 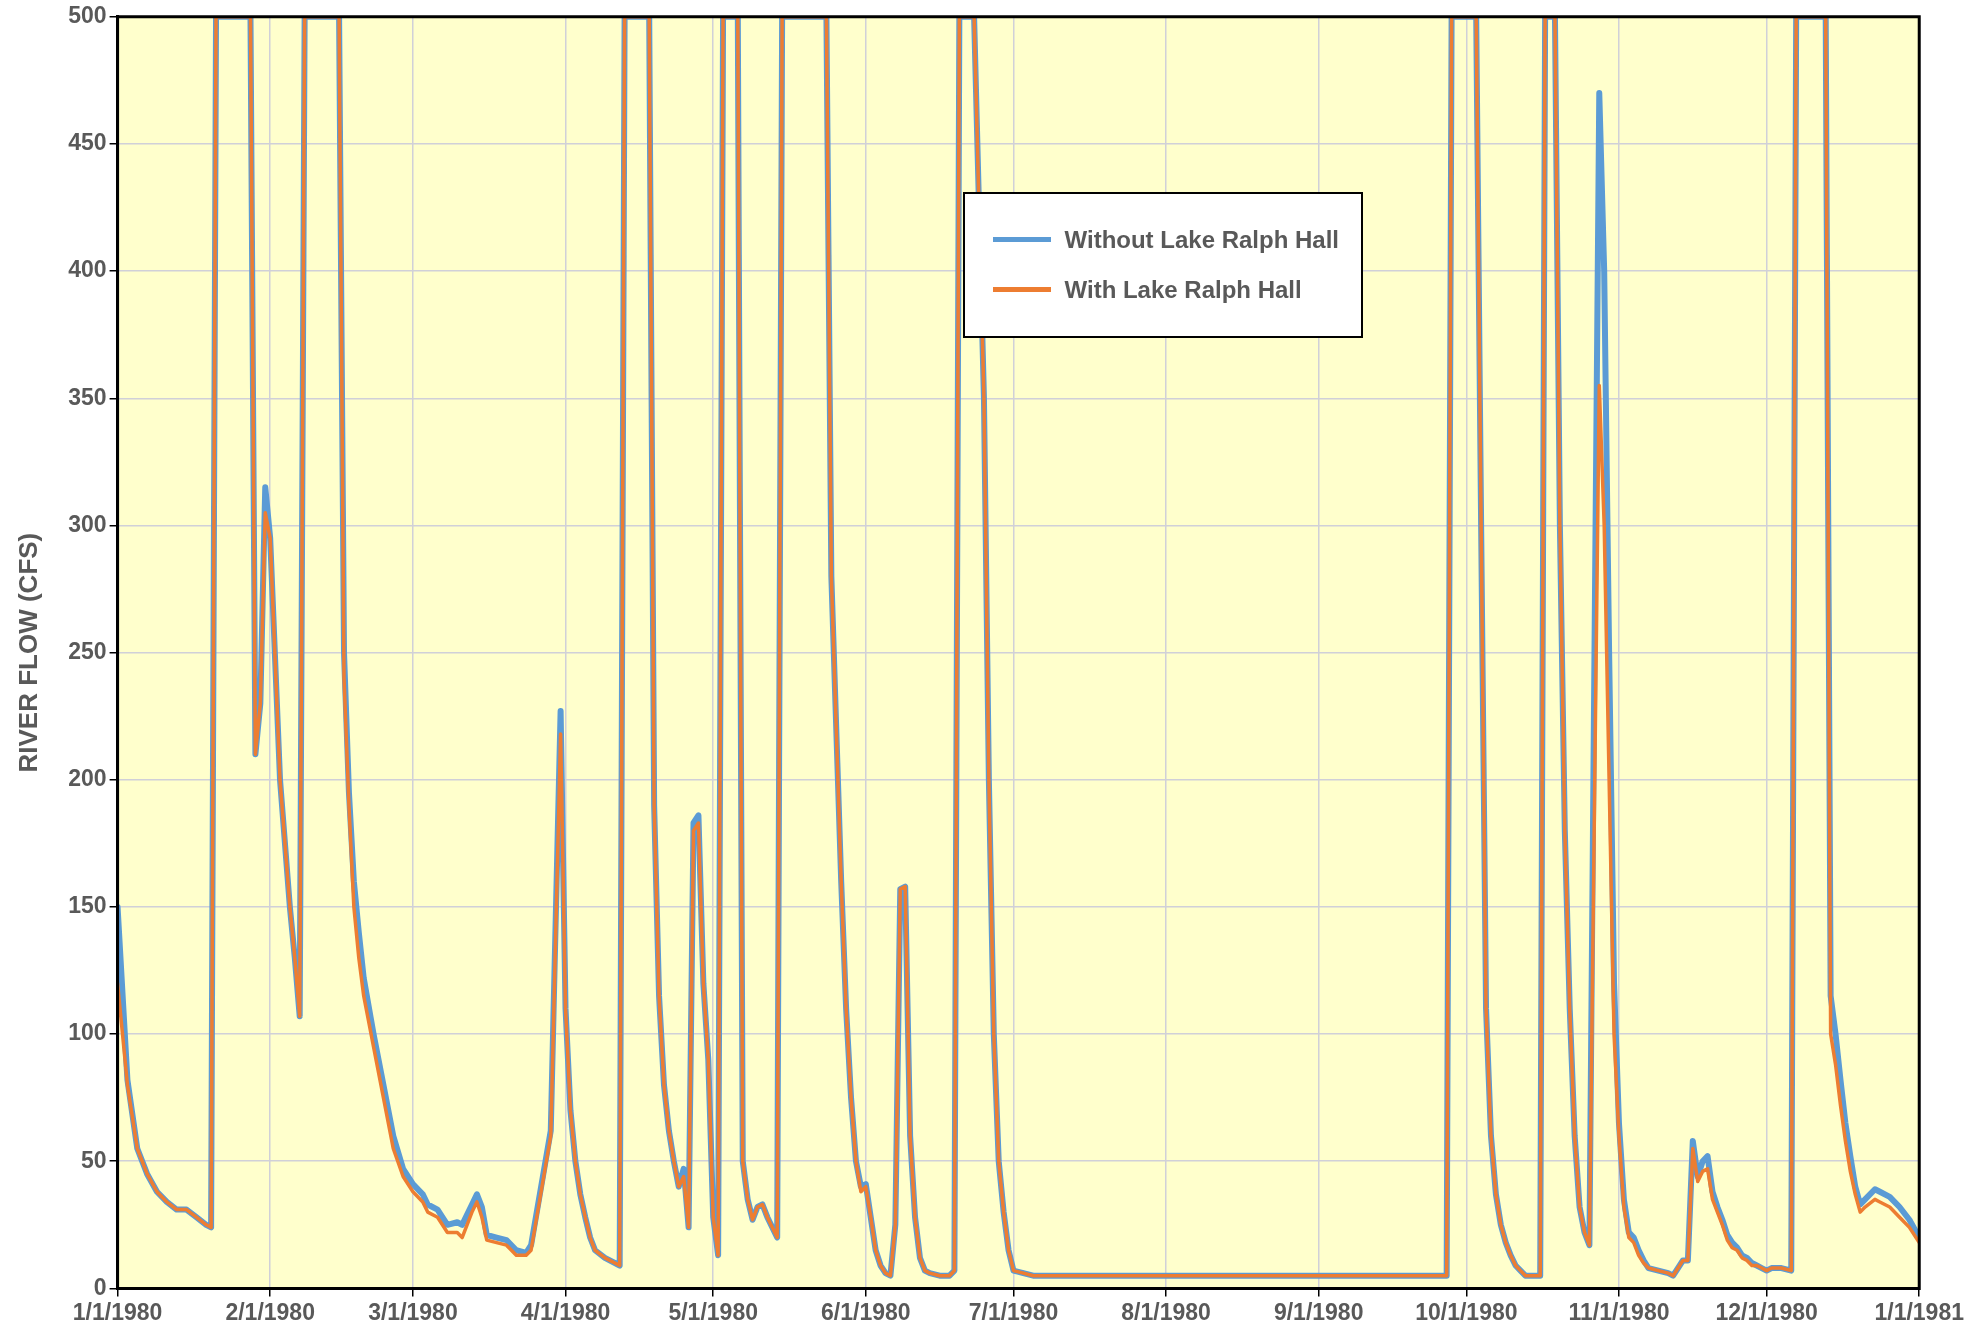 I want to click on y-tick-label: 100, so click(x=87, y=1032).